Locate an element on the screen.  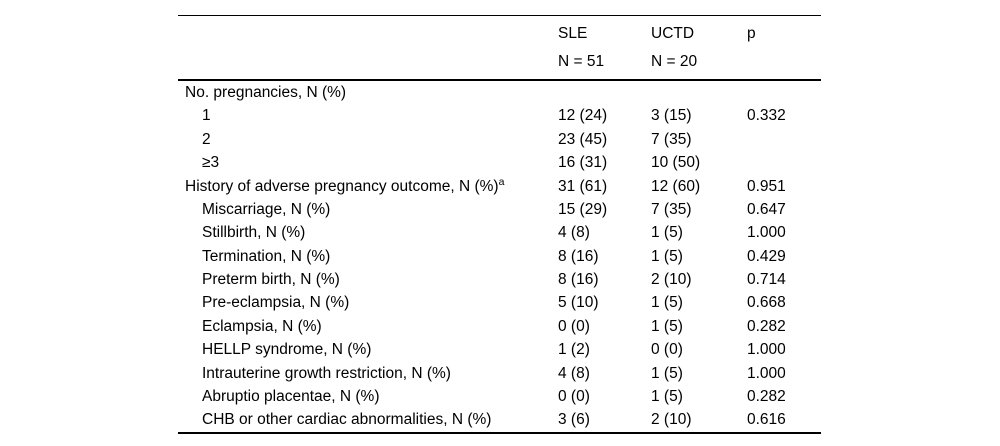
sle-value: 1 (2) is located at coordinates (574, 350).